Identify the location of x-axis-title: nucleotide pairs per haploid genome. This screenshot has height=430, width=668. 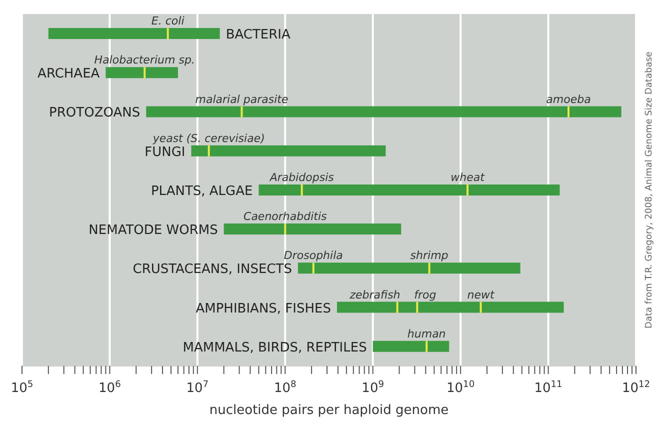
(329, 410).